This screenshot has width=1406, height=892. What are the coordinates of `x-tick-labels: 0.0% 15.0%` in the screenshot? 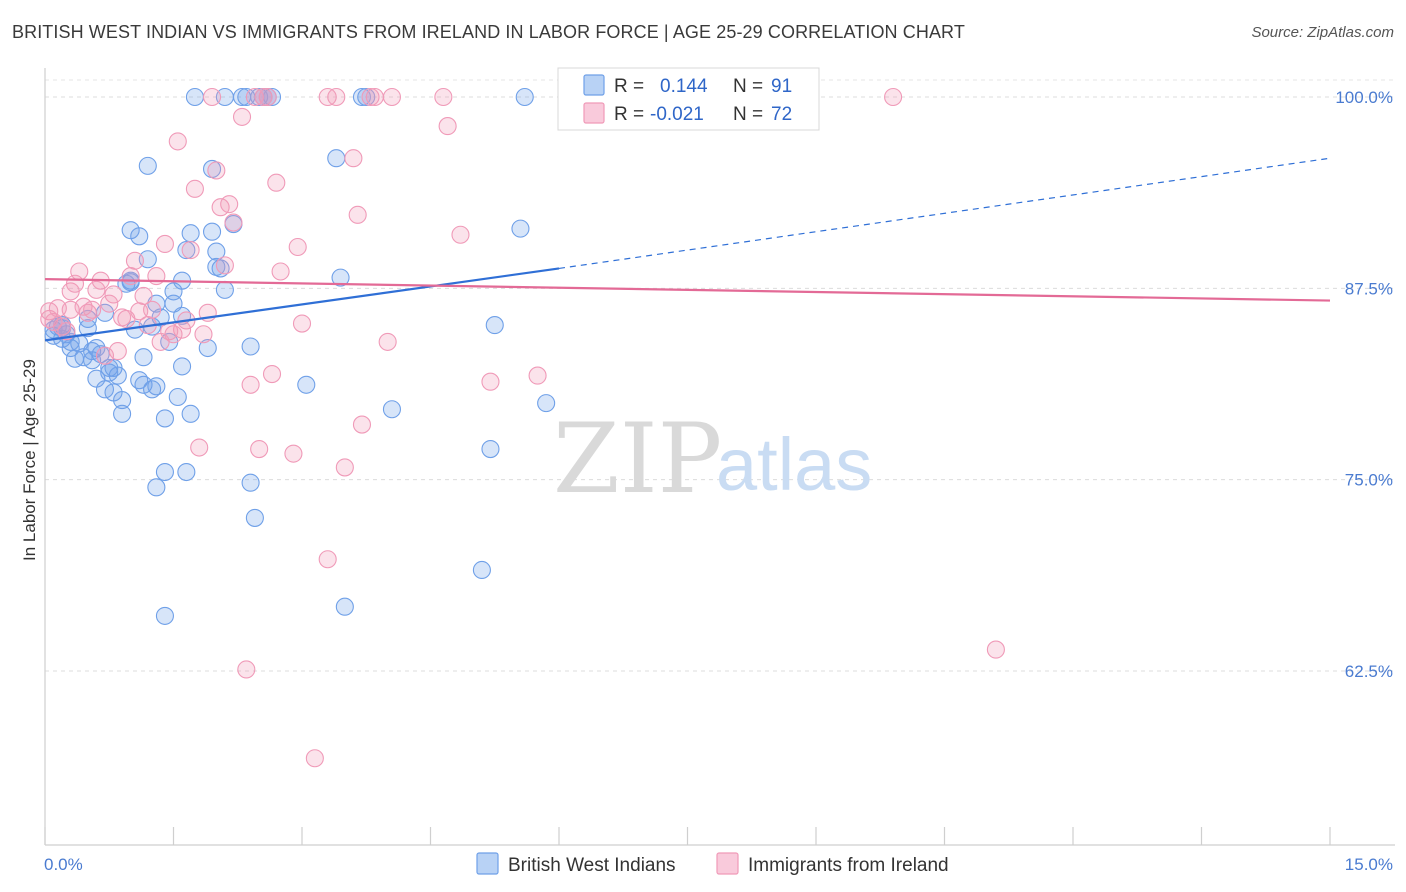 It's located at (718, 864).